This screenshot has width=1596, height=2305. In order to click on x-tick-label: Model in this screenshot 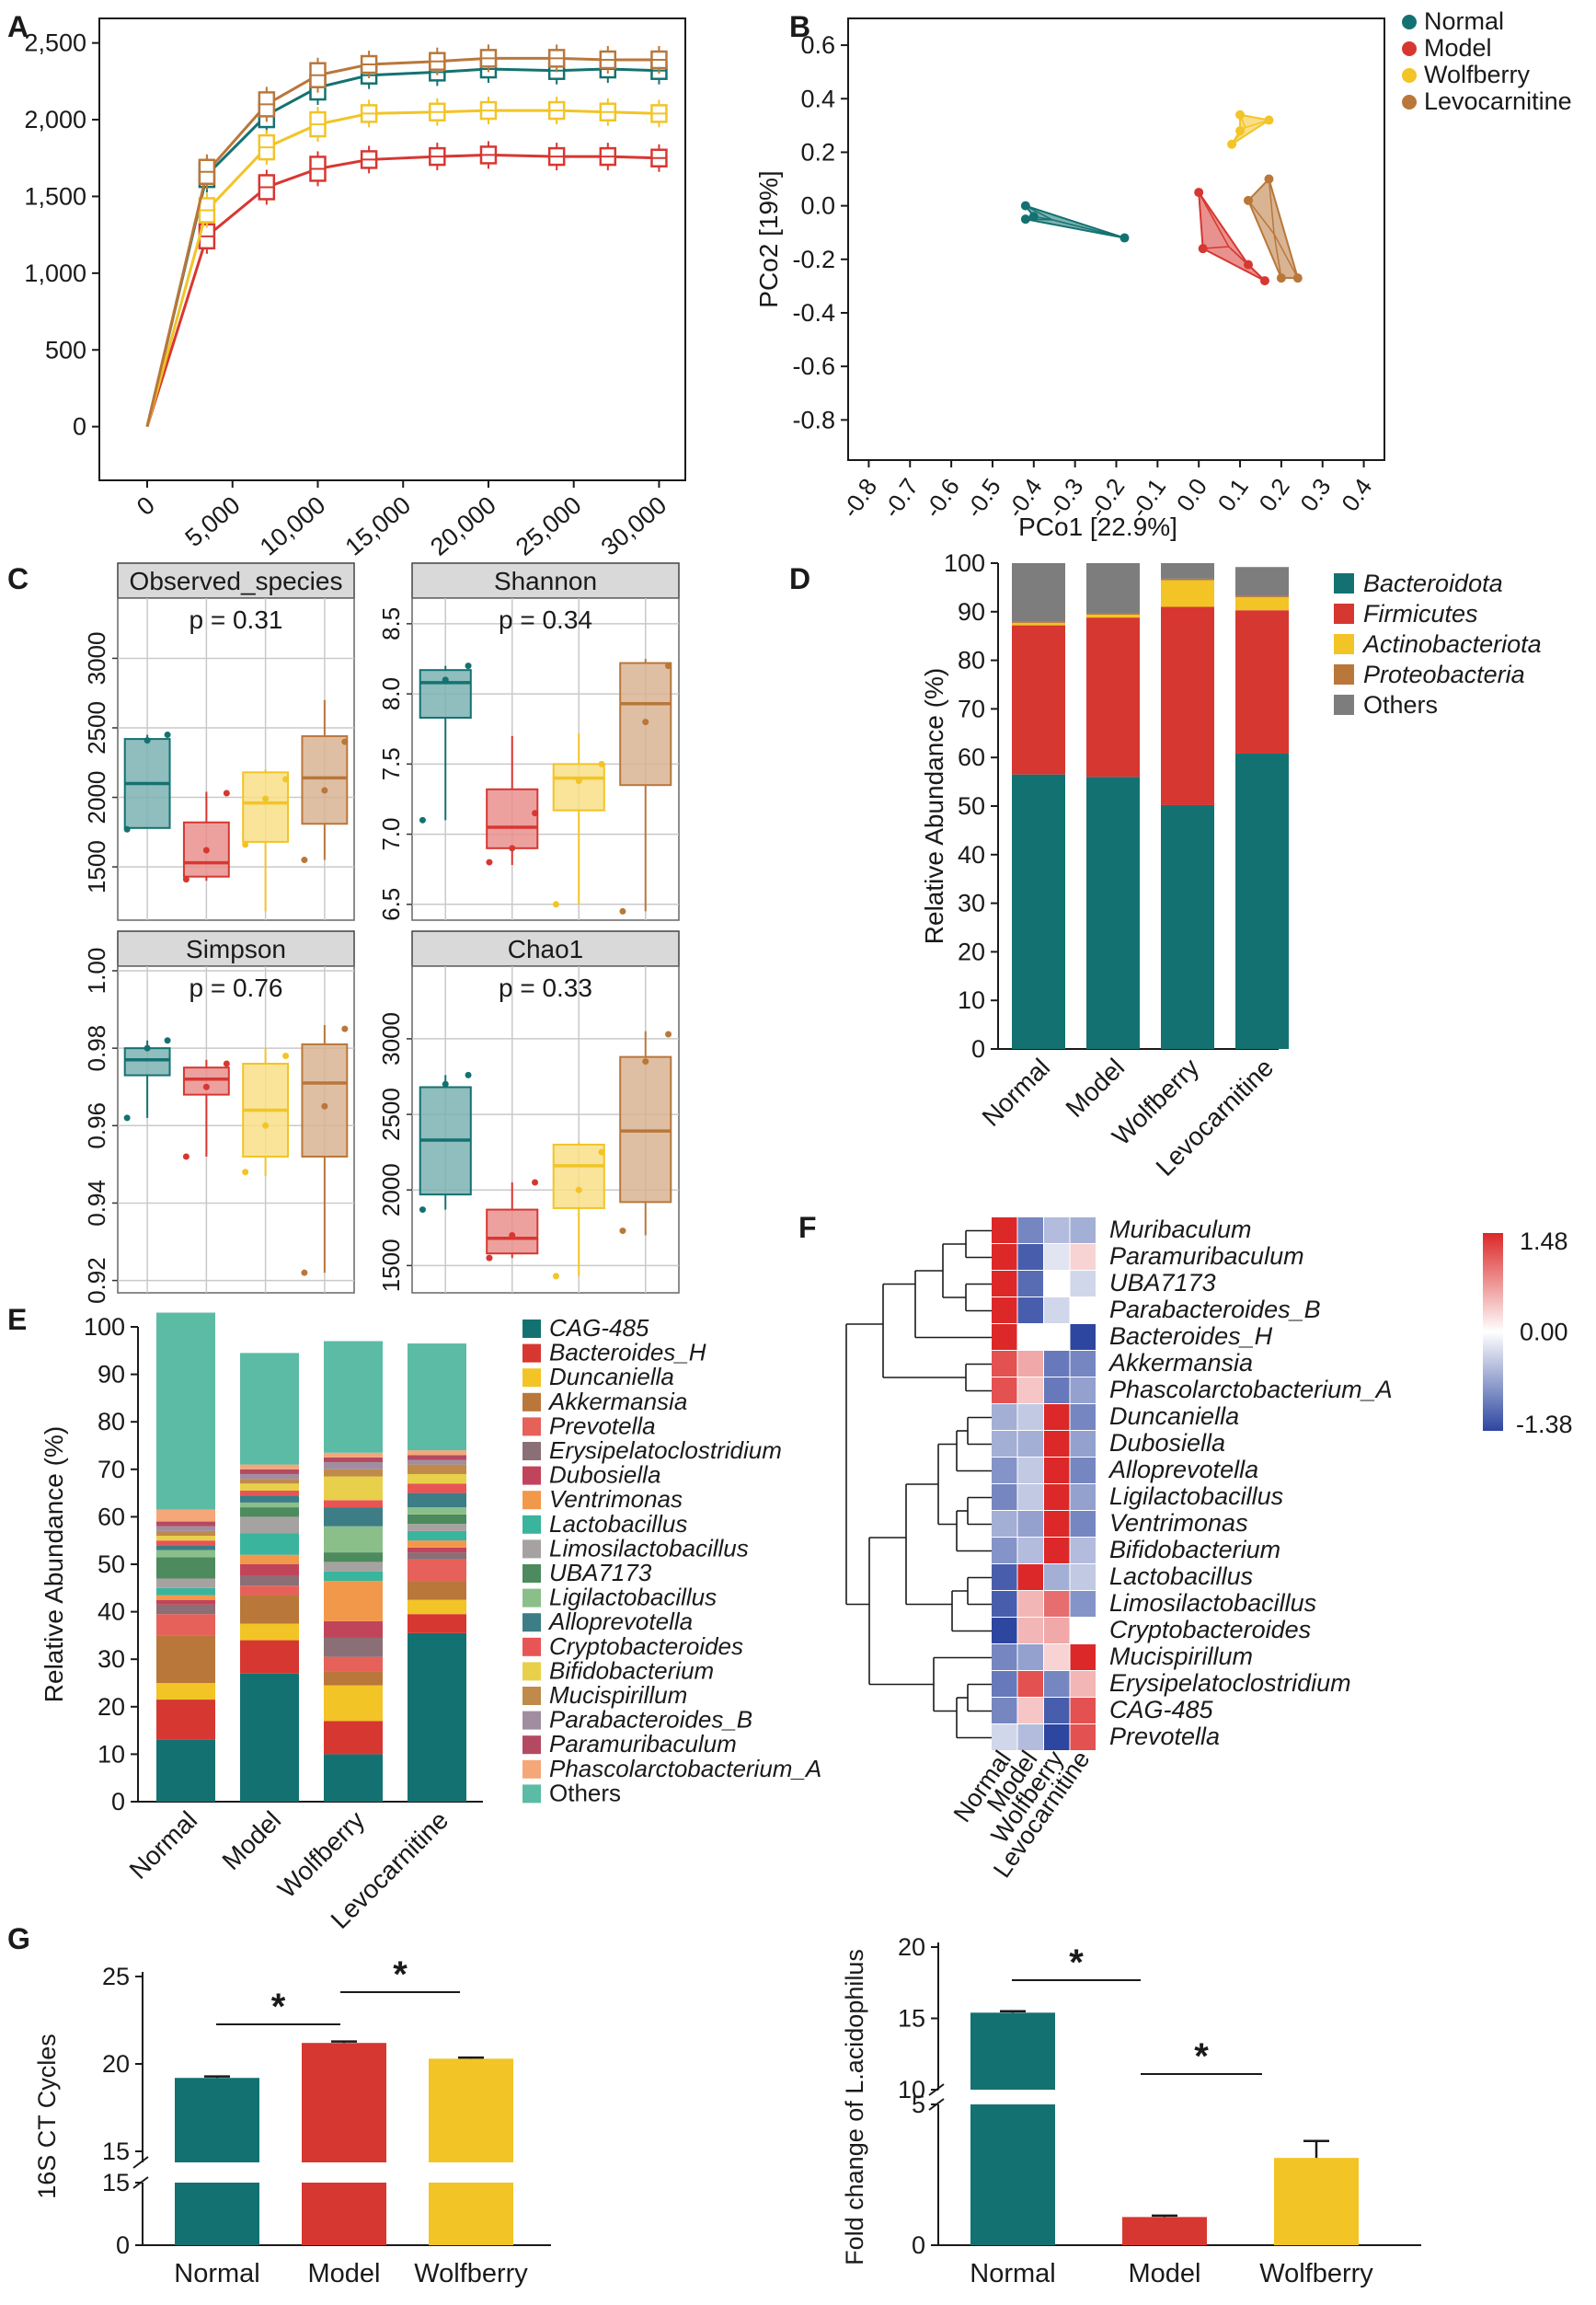, I will do `click(1095, 1088)`.